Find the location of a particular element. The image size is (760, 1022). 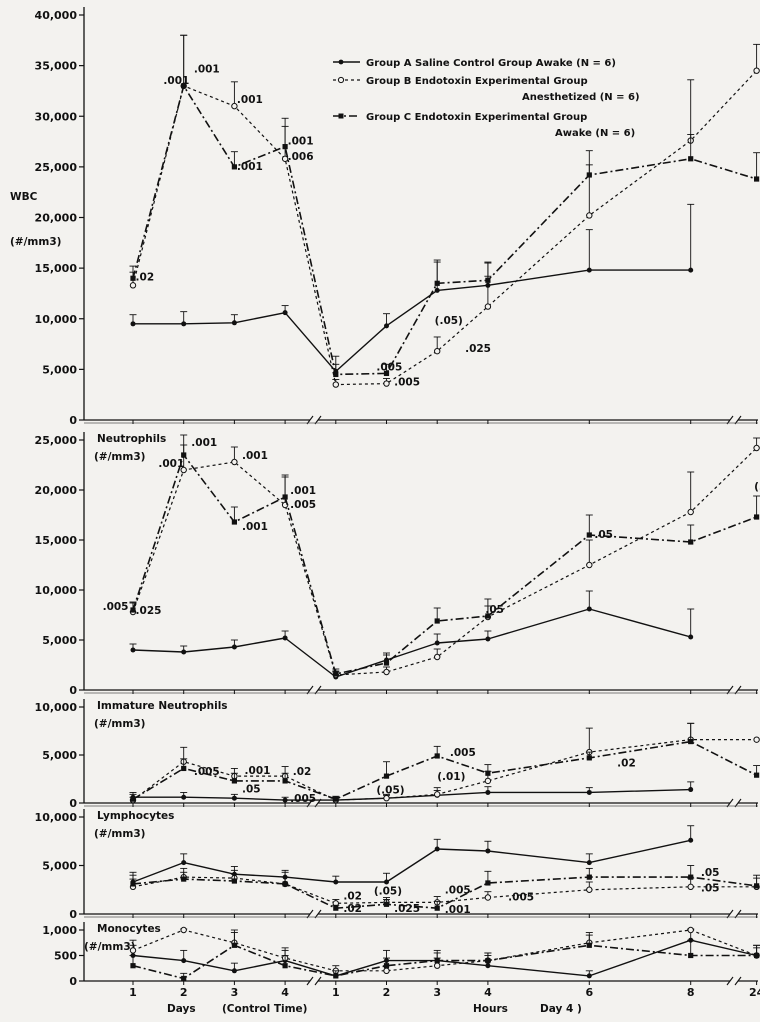

legend-marker-group-b is located at coordinates (341, 80).